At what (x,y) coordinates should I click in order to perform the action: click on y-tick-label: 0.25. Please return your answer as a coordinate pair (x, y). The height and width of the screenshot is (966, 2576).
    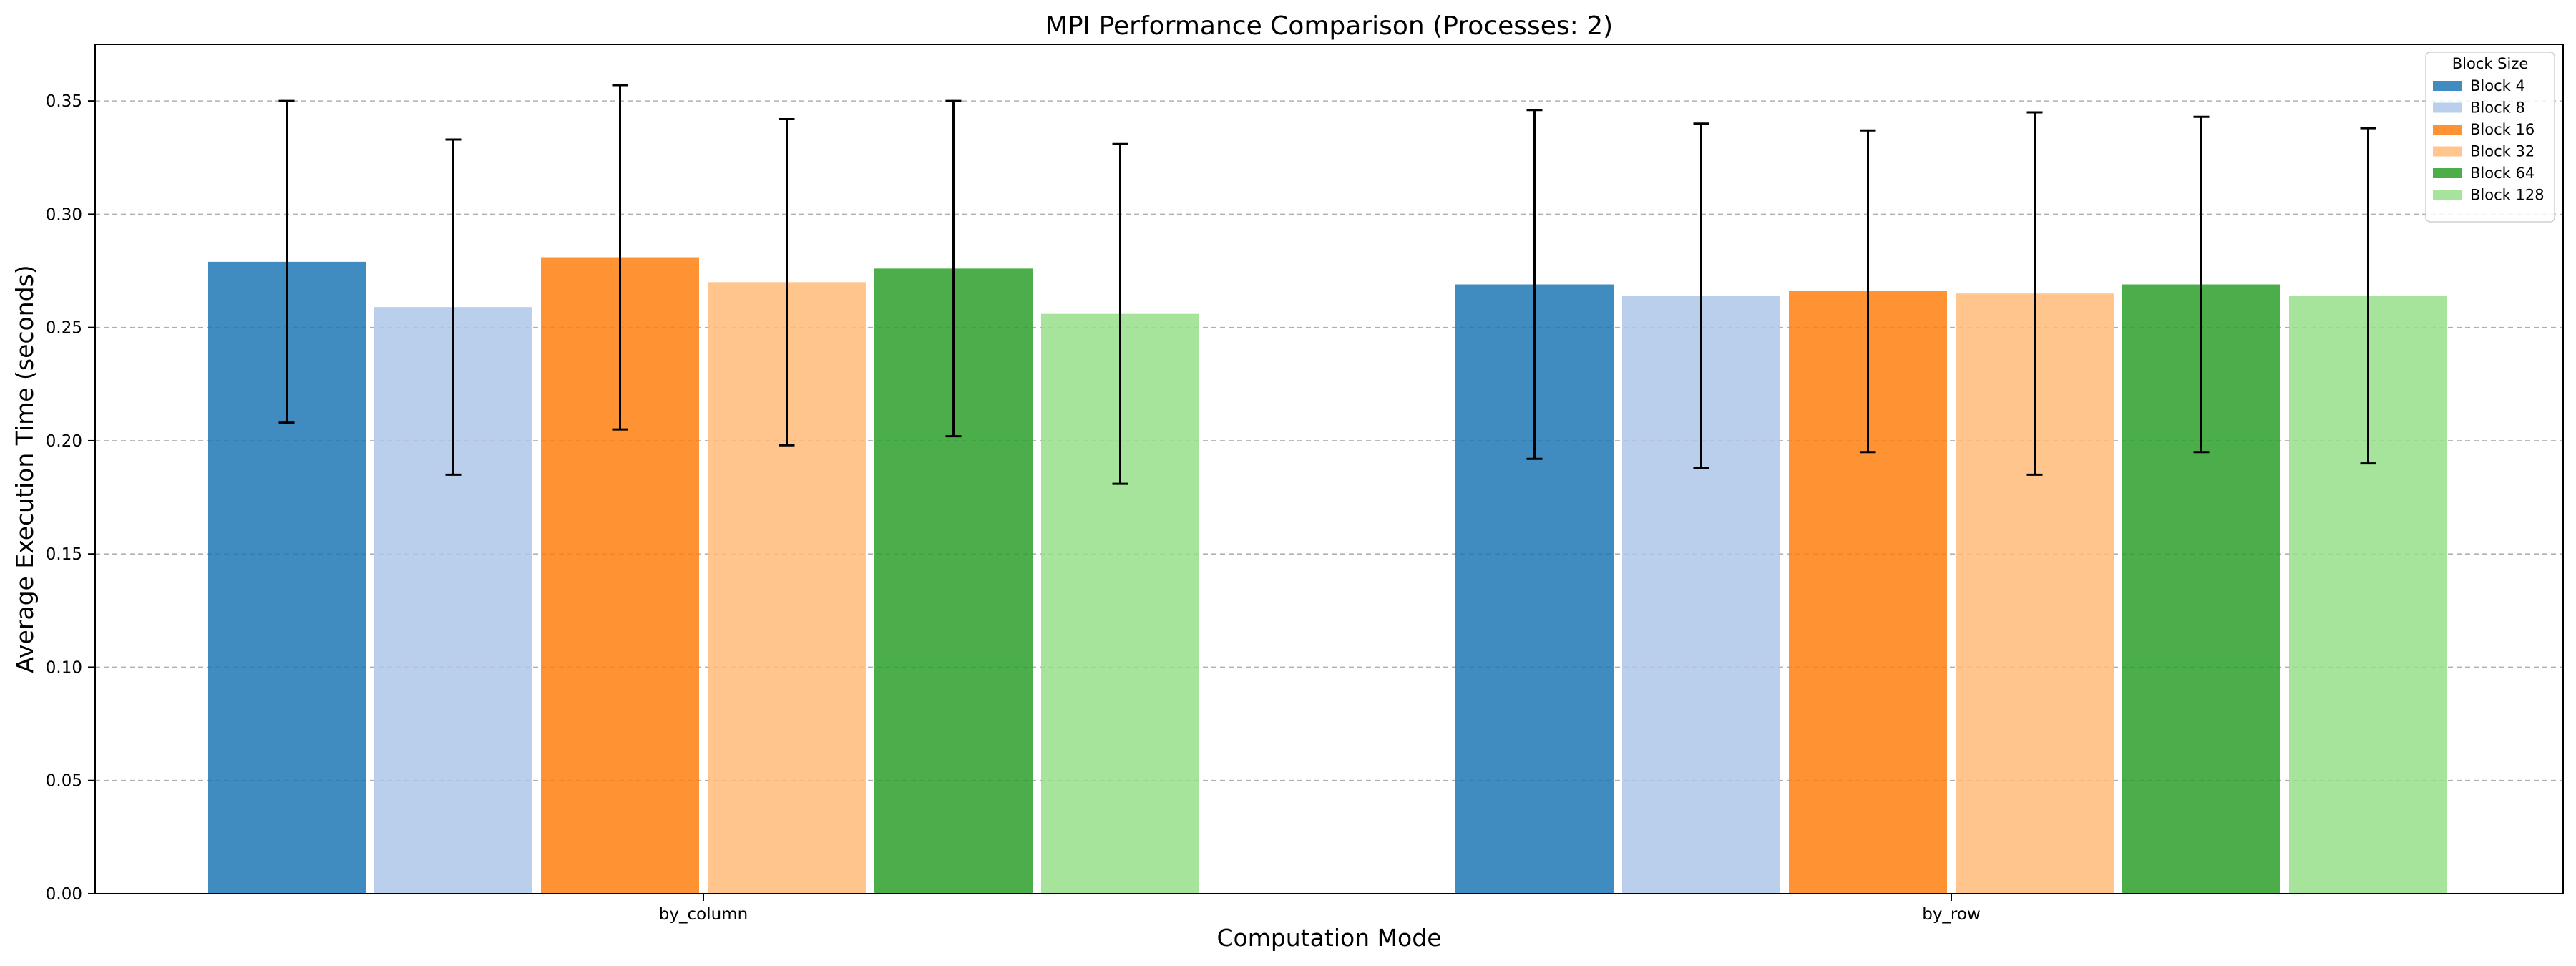
    Looking at the image, I should click on (64, 328).